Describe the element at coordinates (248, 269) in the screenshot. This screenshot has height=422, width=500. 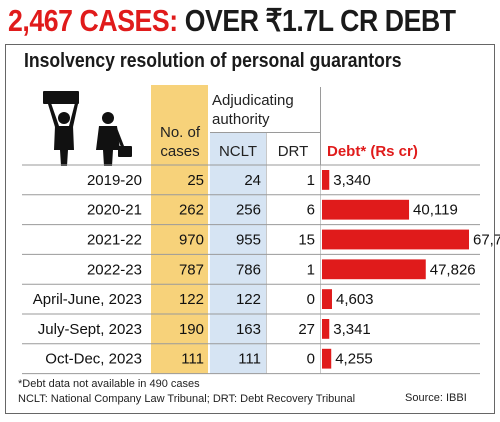
I see `nclt-value: 786` at that location.